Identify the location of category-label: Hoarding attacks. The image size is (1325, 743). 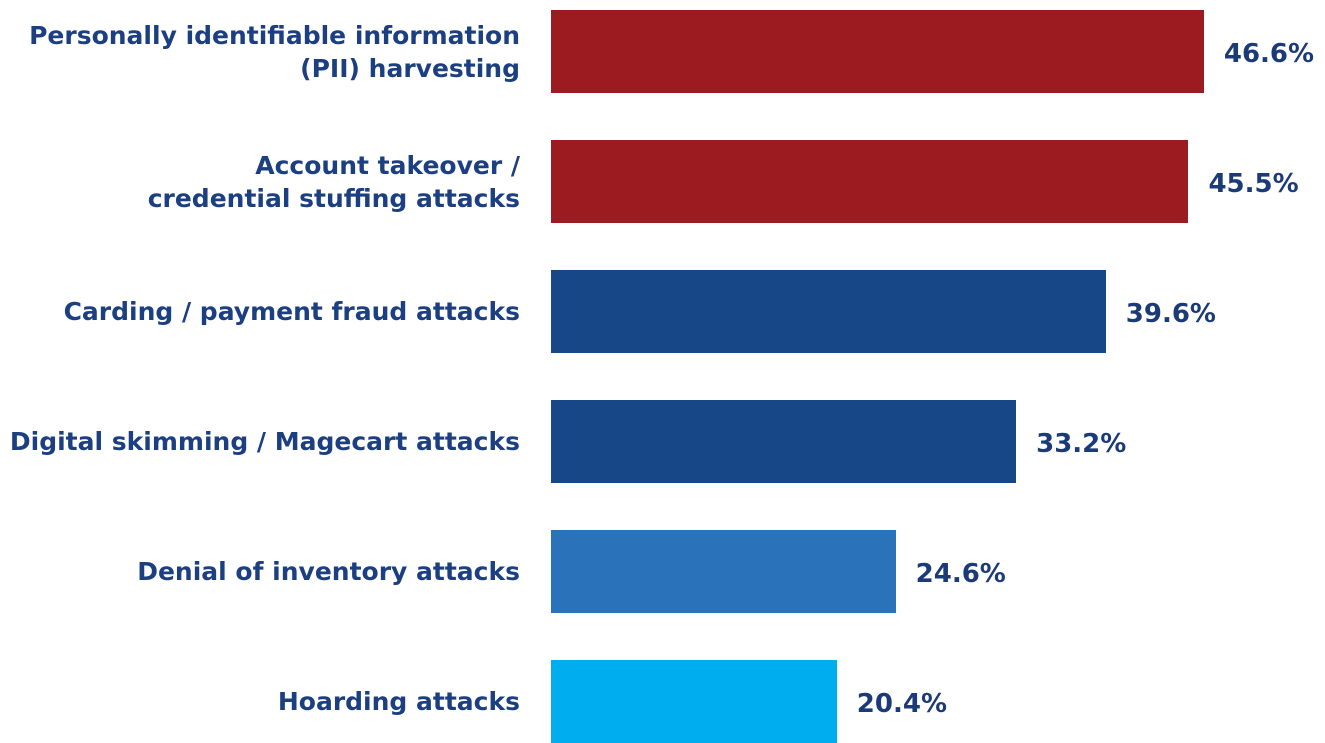
(399, 701).